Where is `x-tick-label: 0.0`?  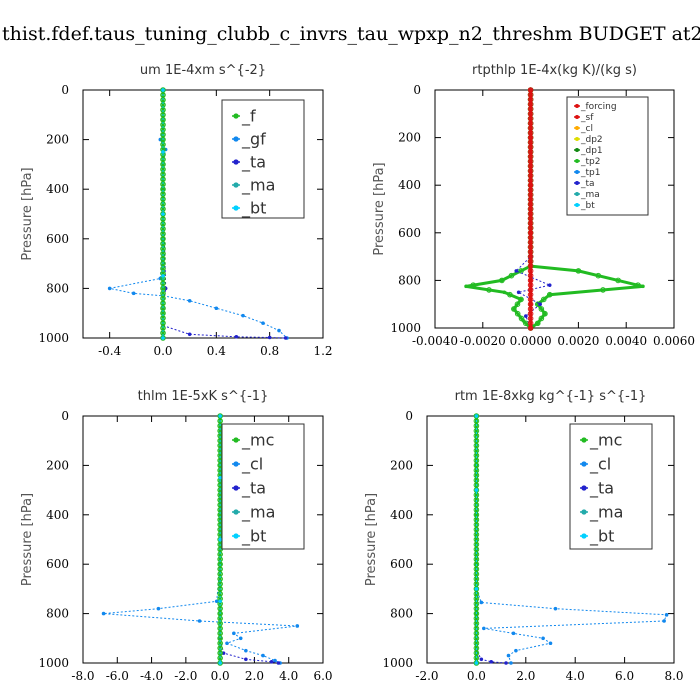 x-tick-label: 0.0 is located at coordinates (220, 676).